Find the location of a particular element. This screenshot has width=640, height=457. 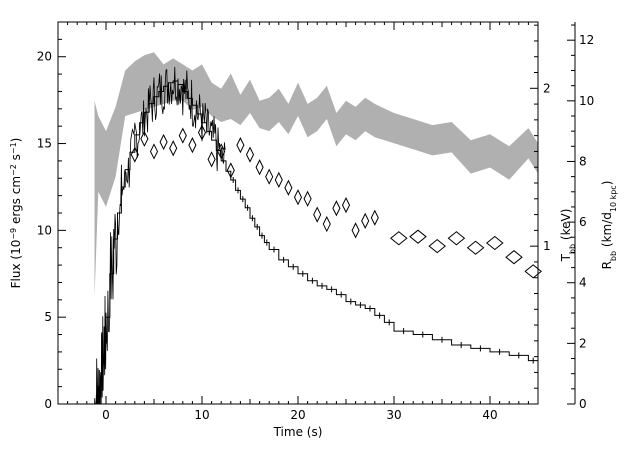

y-left-tick-label: 10 is located at coordinates (44, 230).